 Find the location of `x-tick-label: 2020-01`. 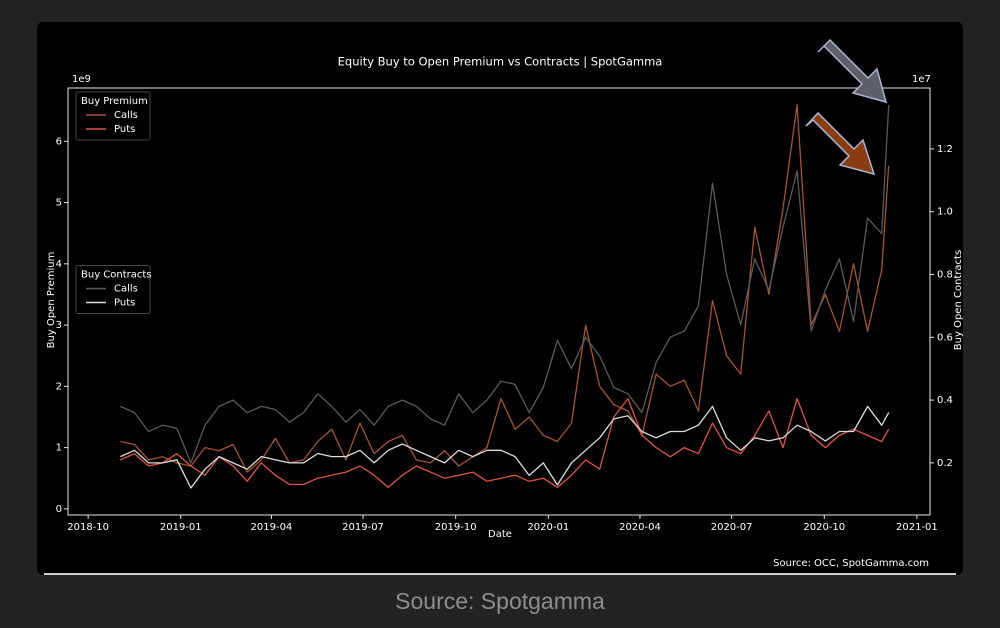

x-tick-label: 2020-01 is located at coordinates (548, 527).